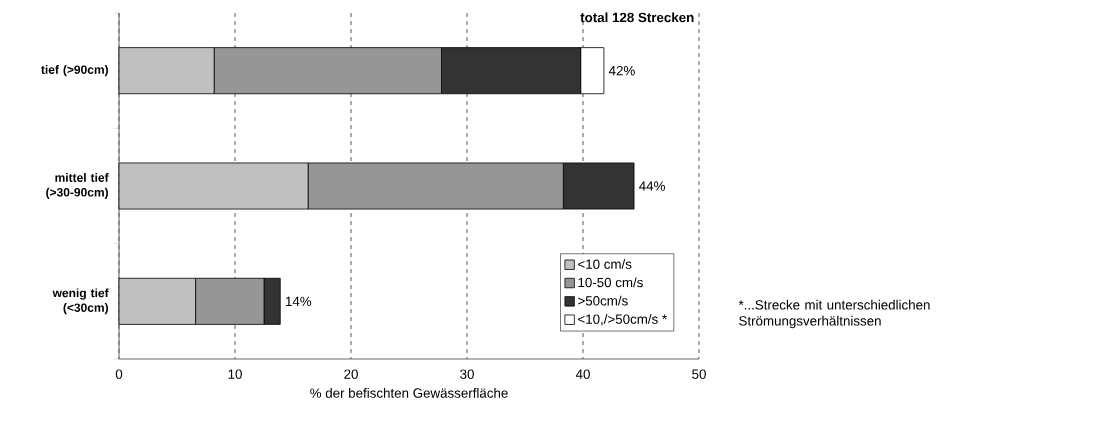 Image resolution: width=1112 pixels, height=430 pixels. I want to click on legend-label: 10-50 cm/s, so click(610, 282).